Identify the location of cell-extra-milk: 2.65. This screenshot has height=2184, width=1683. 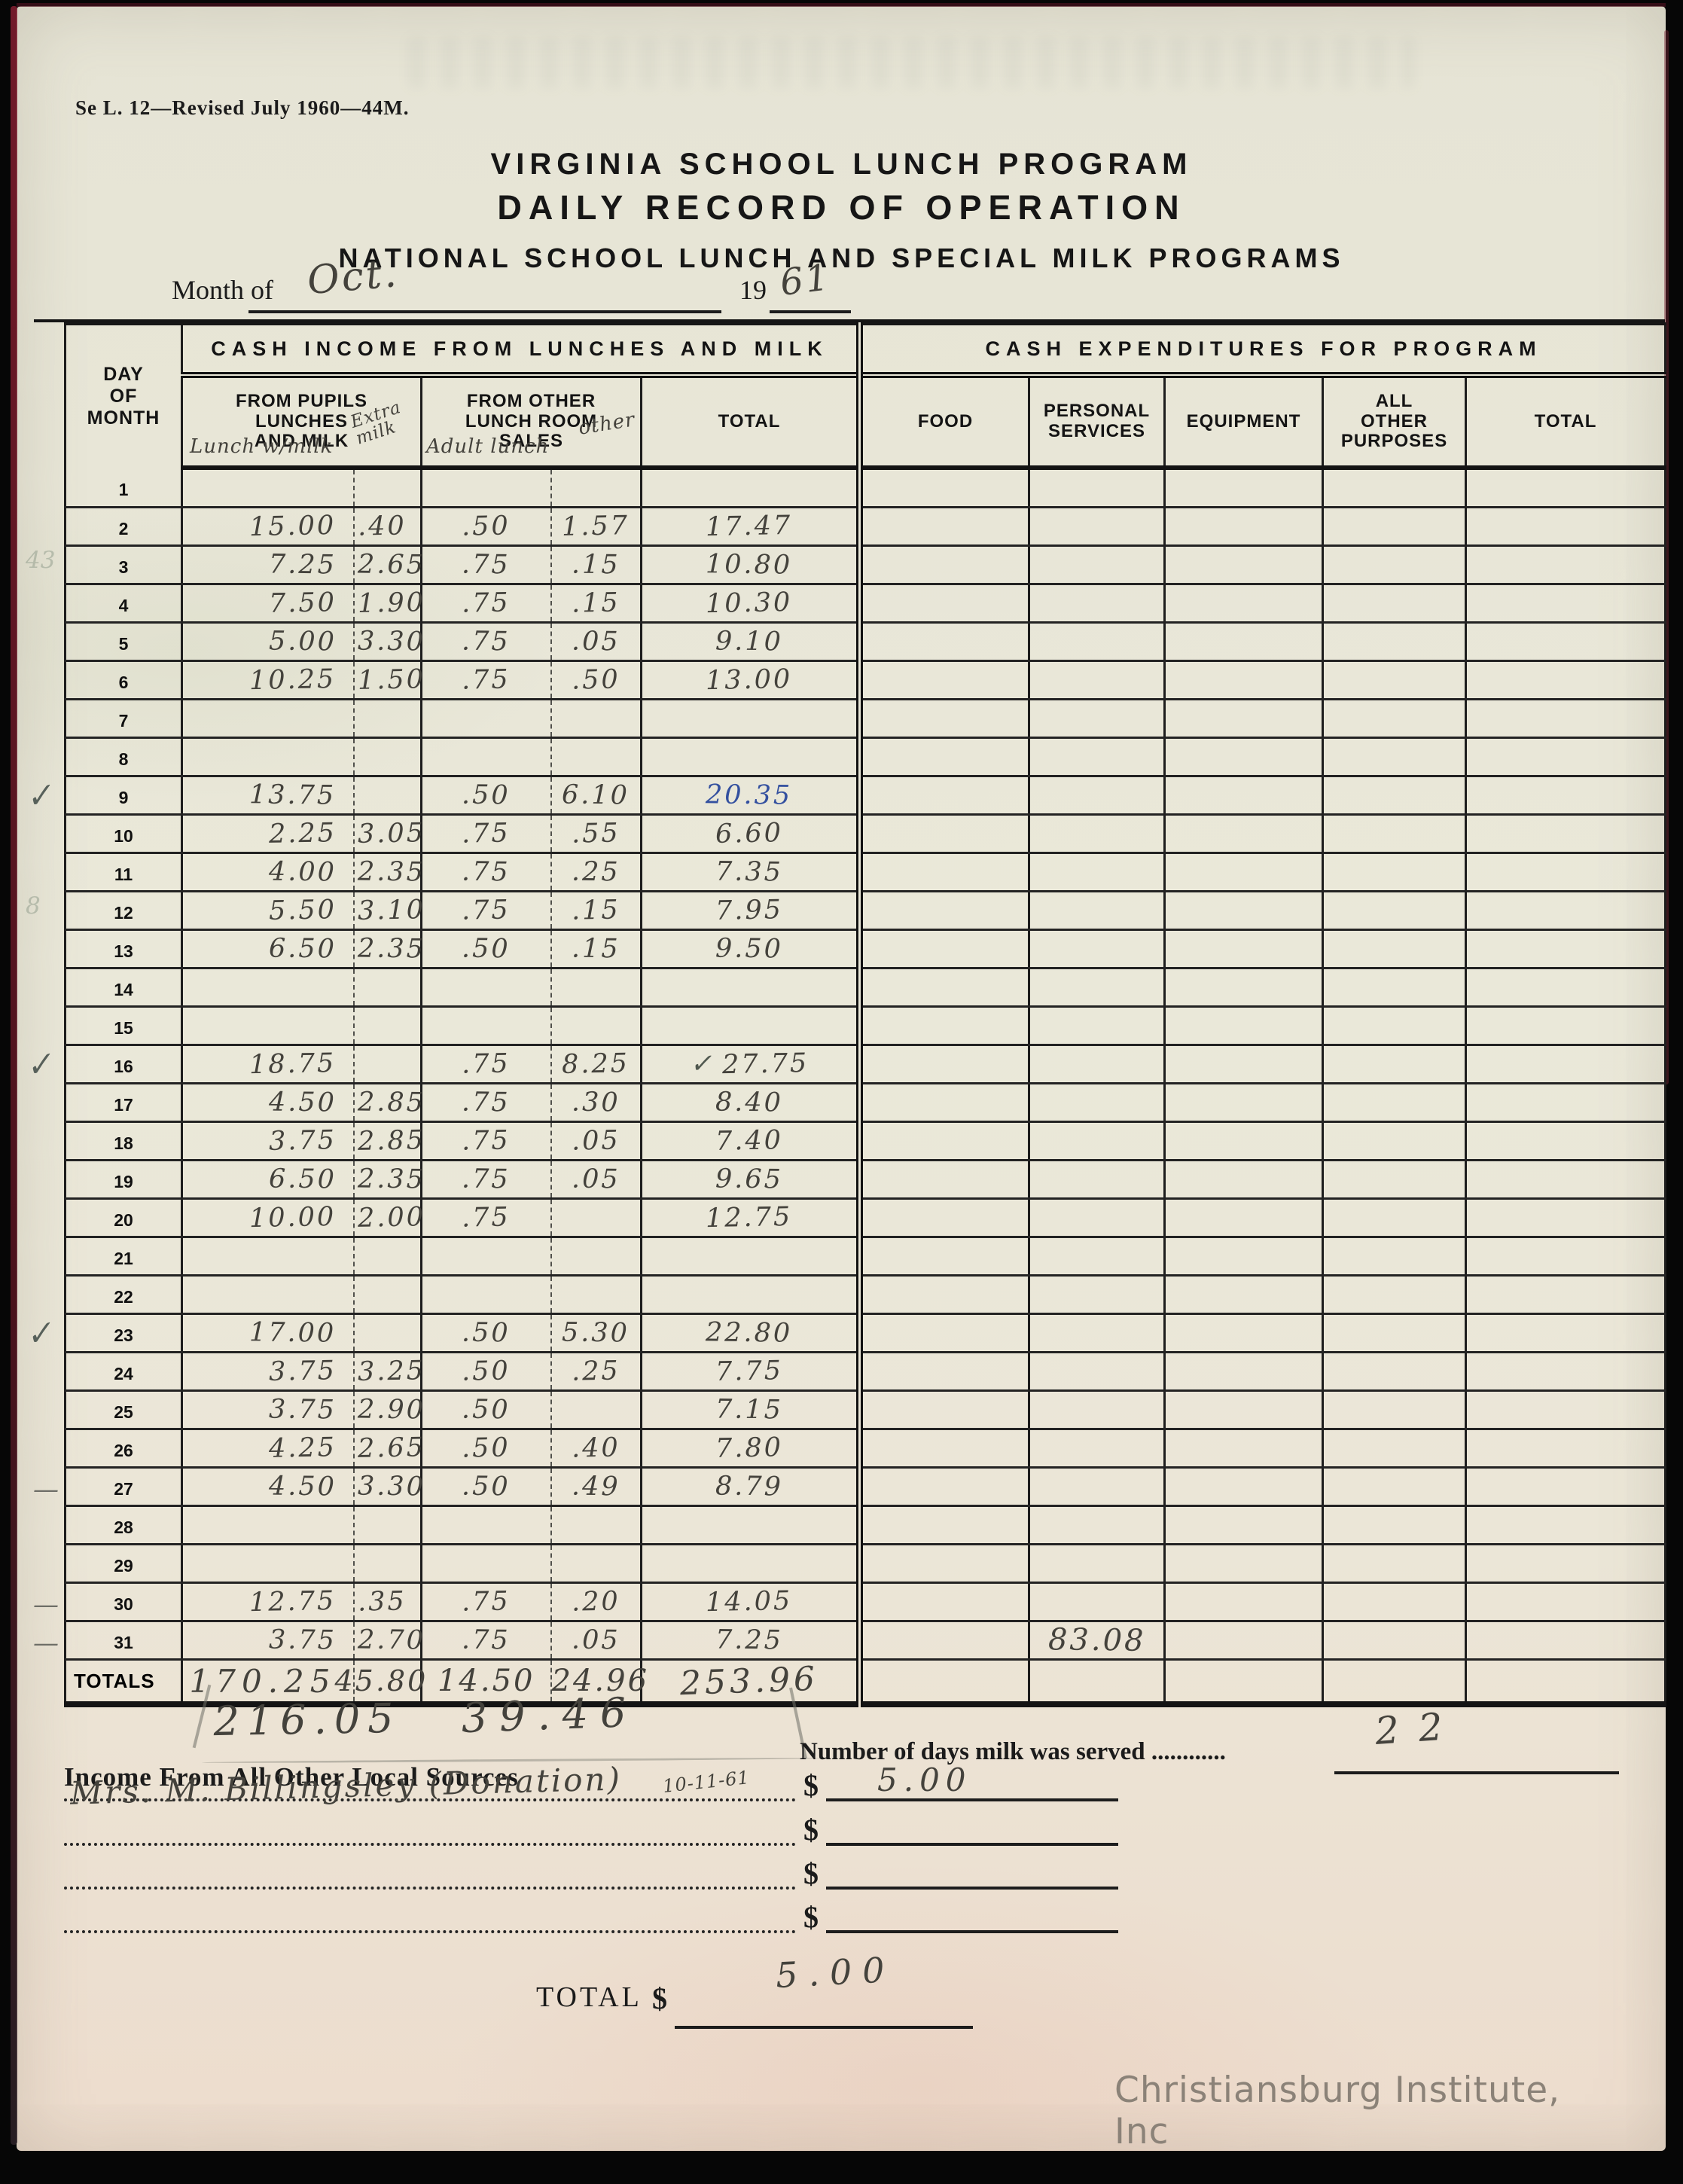
(391, 565).